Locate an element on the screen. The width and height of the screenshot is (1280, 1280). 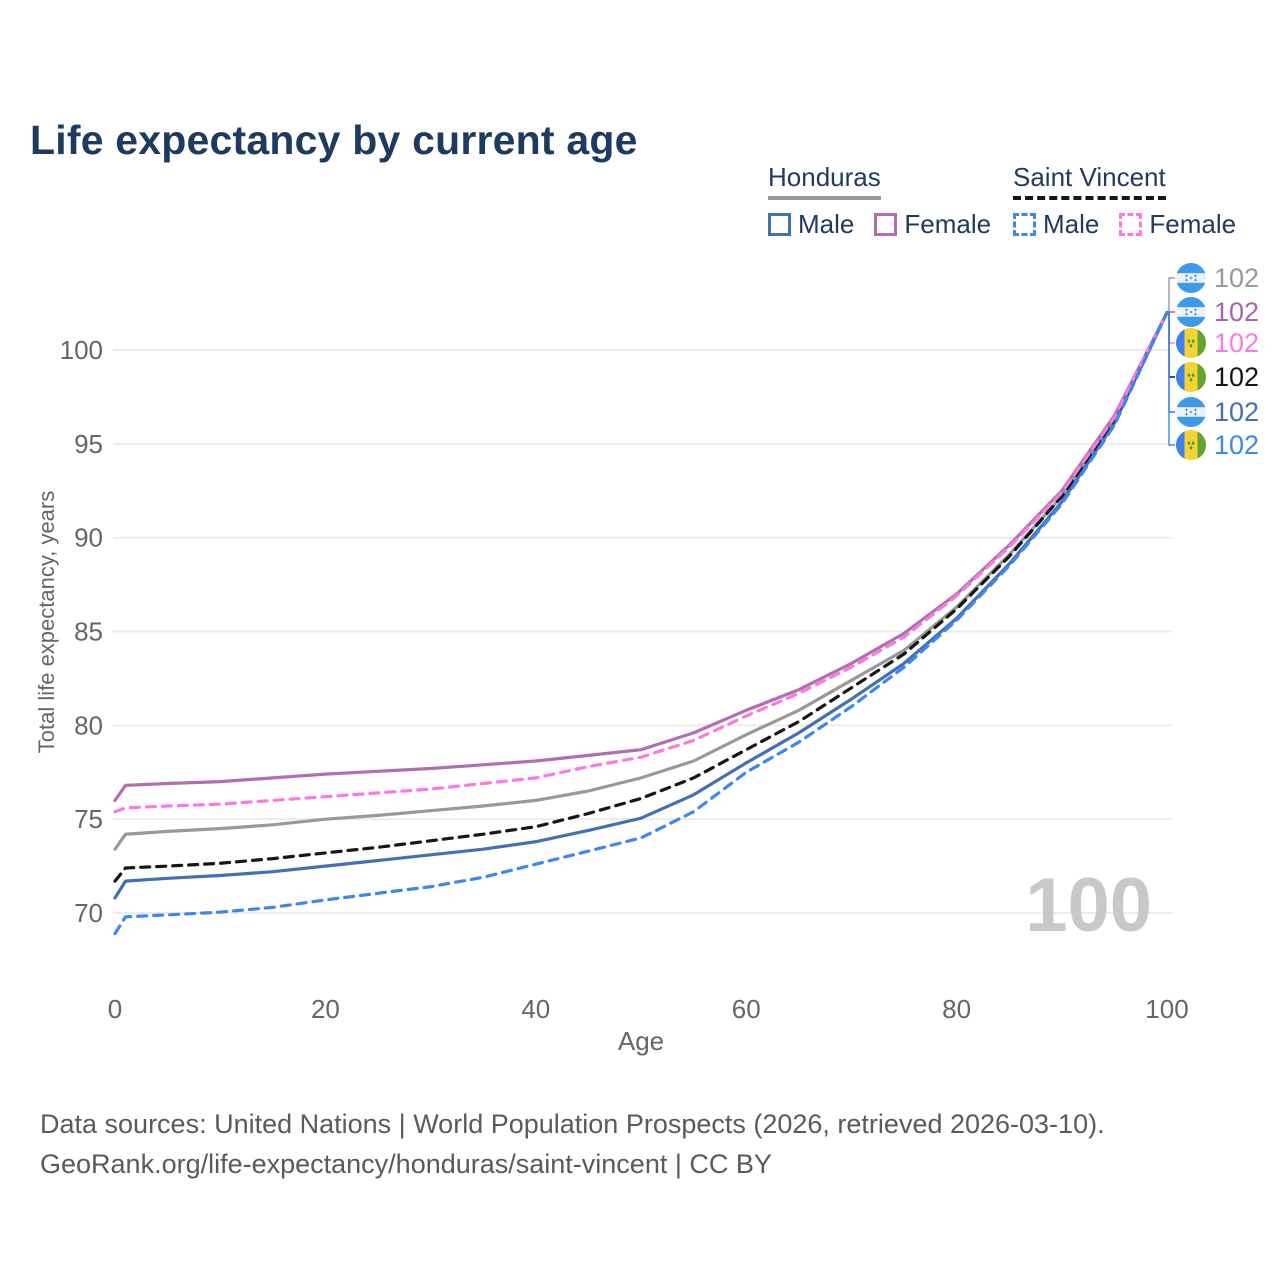
legend-swatch-honduras-male is located at coordinates (779, 224).